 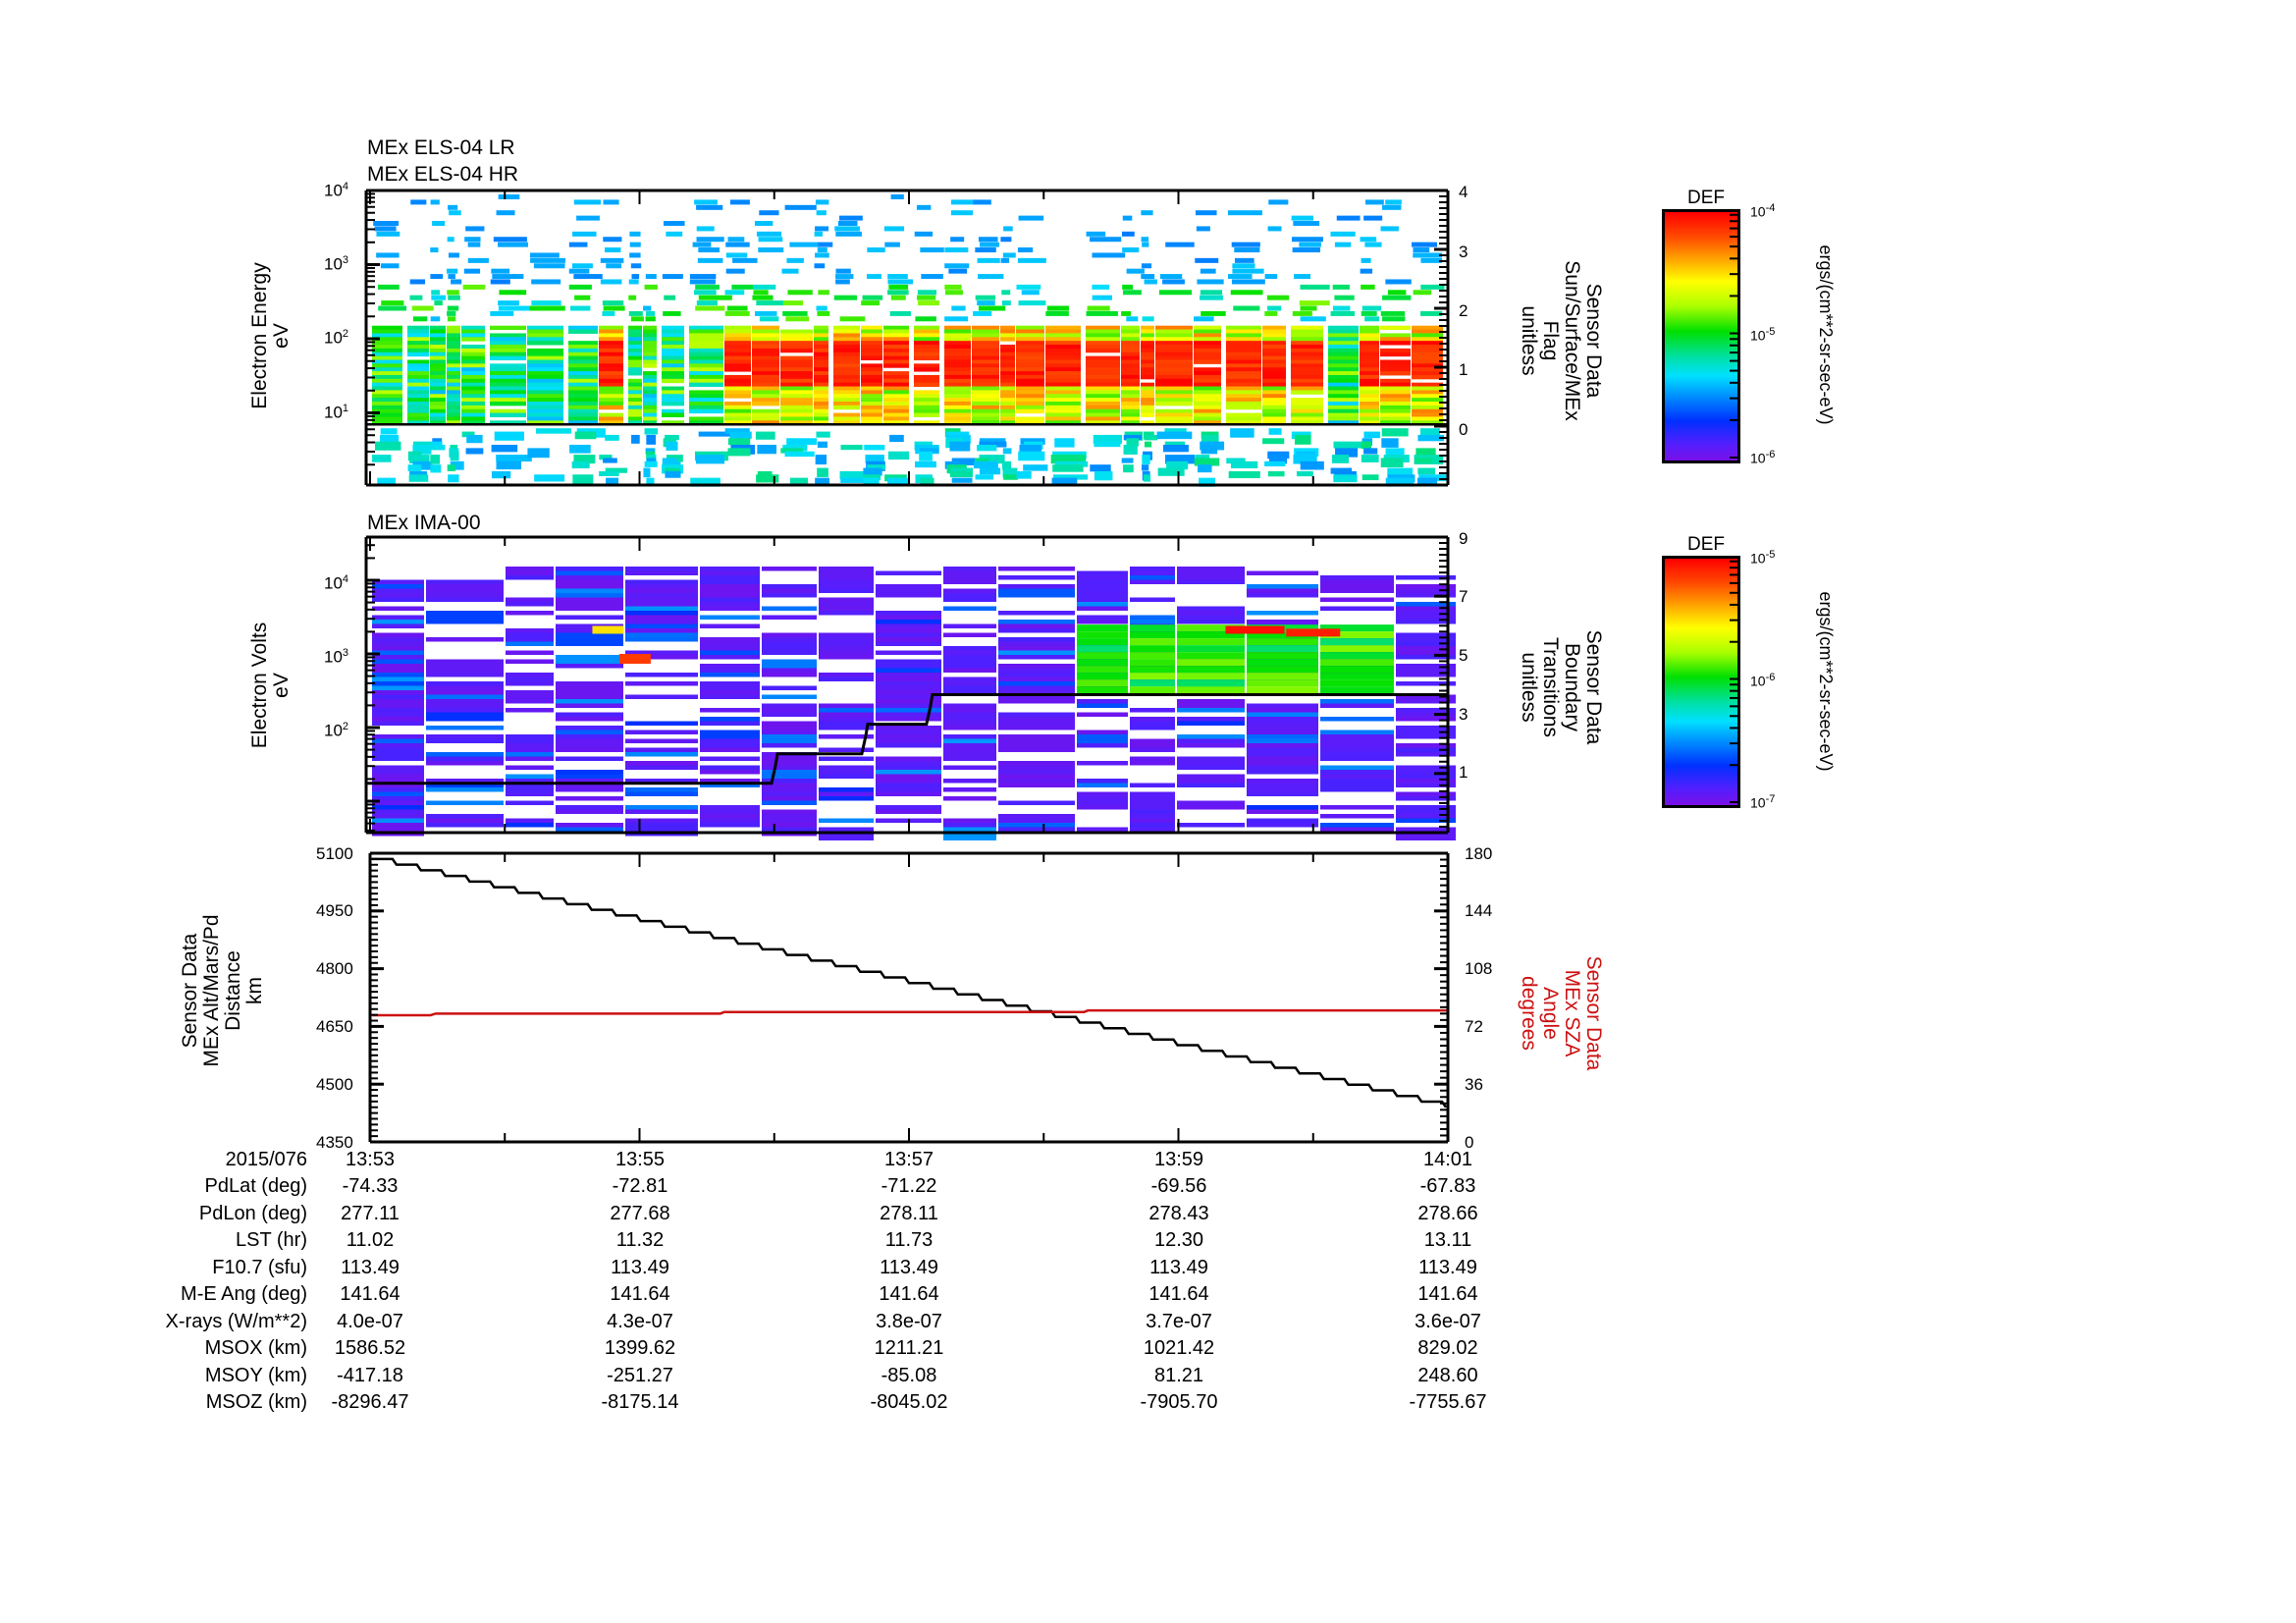 What do you see at coordinates (1474, 1026) in the screenshot?
I see `p3-rtick-72: 72` at bounding box center [1474, 1026].